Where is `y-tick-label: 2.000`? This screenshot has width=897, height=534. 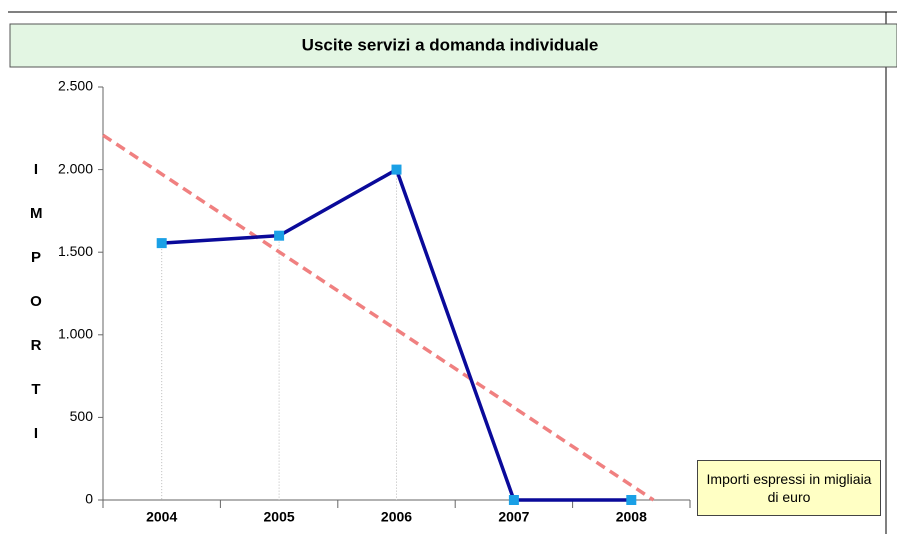
y-tick-label: 2.000 is located at coordinates (75, 168).